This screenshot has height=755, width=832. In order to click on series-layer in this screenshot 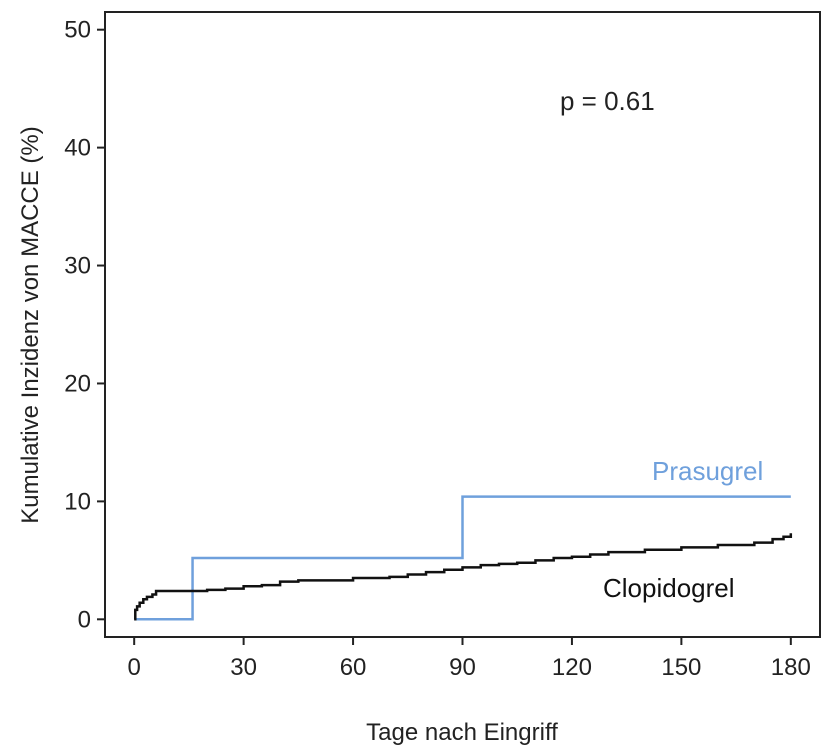, I will do `click(463, 558)`.